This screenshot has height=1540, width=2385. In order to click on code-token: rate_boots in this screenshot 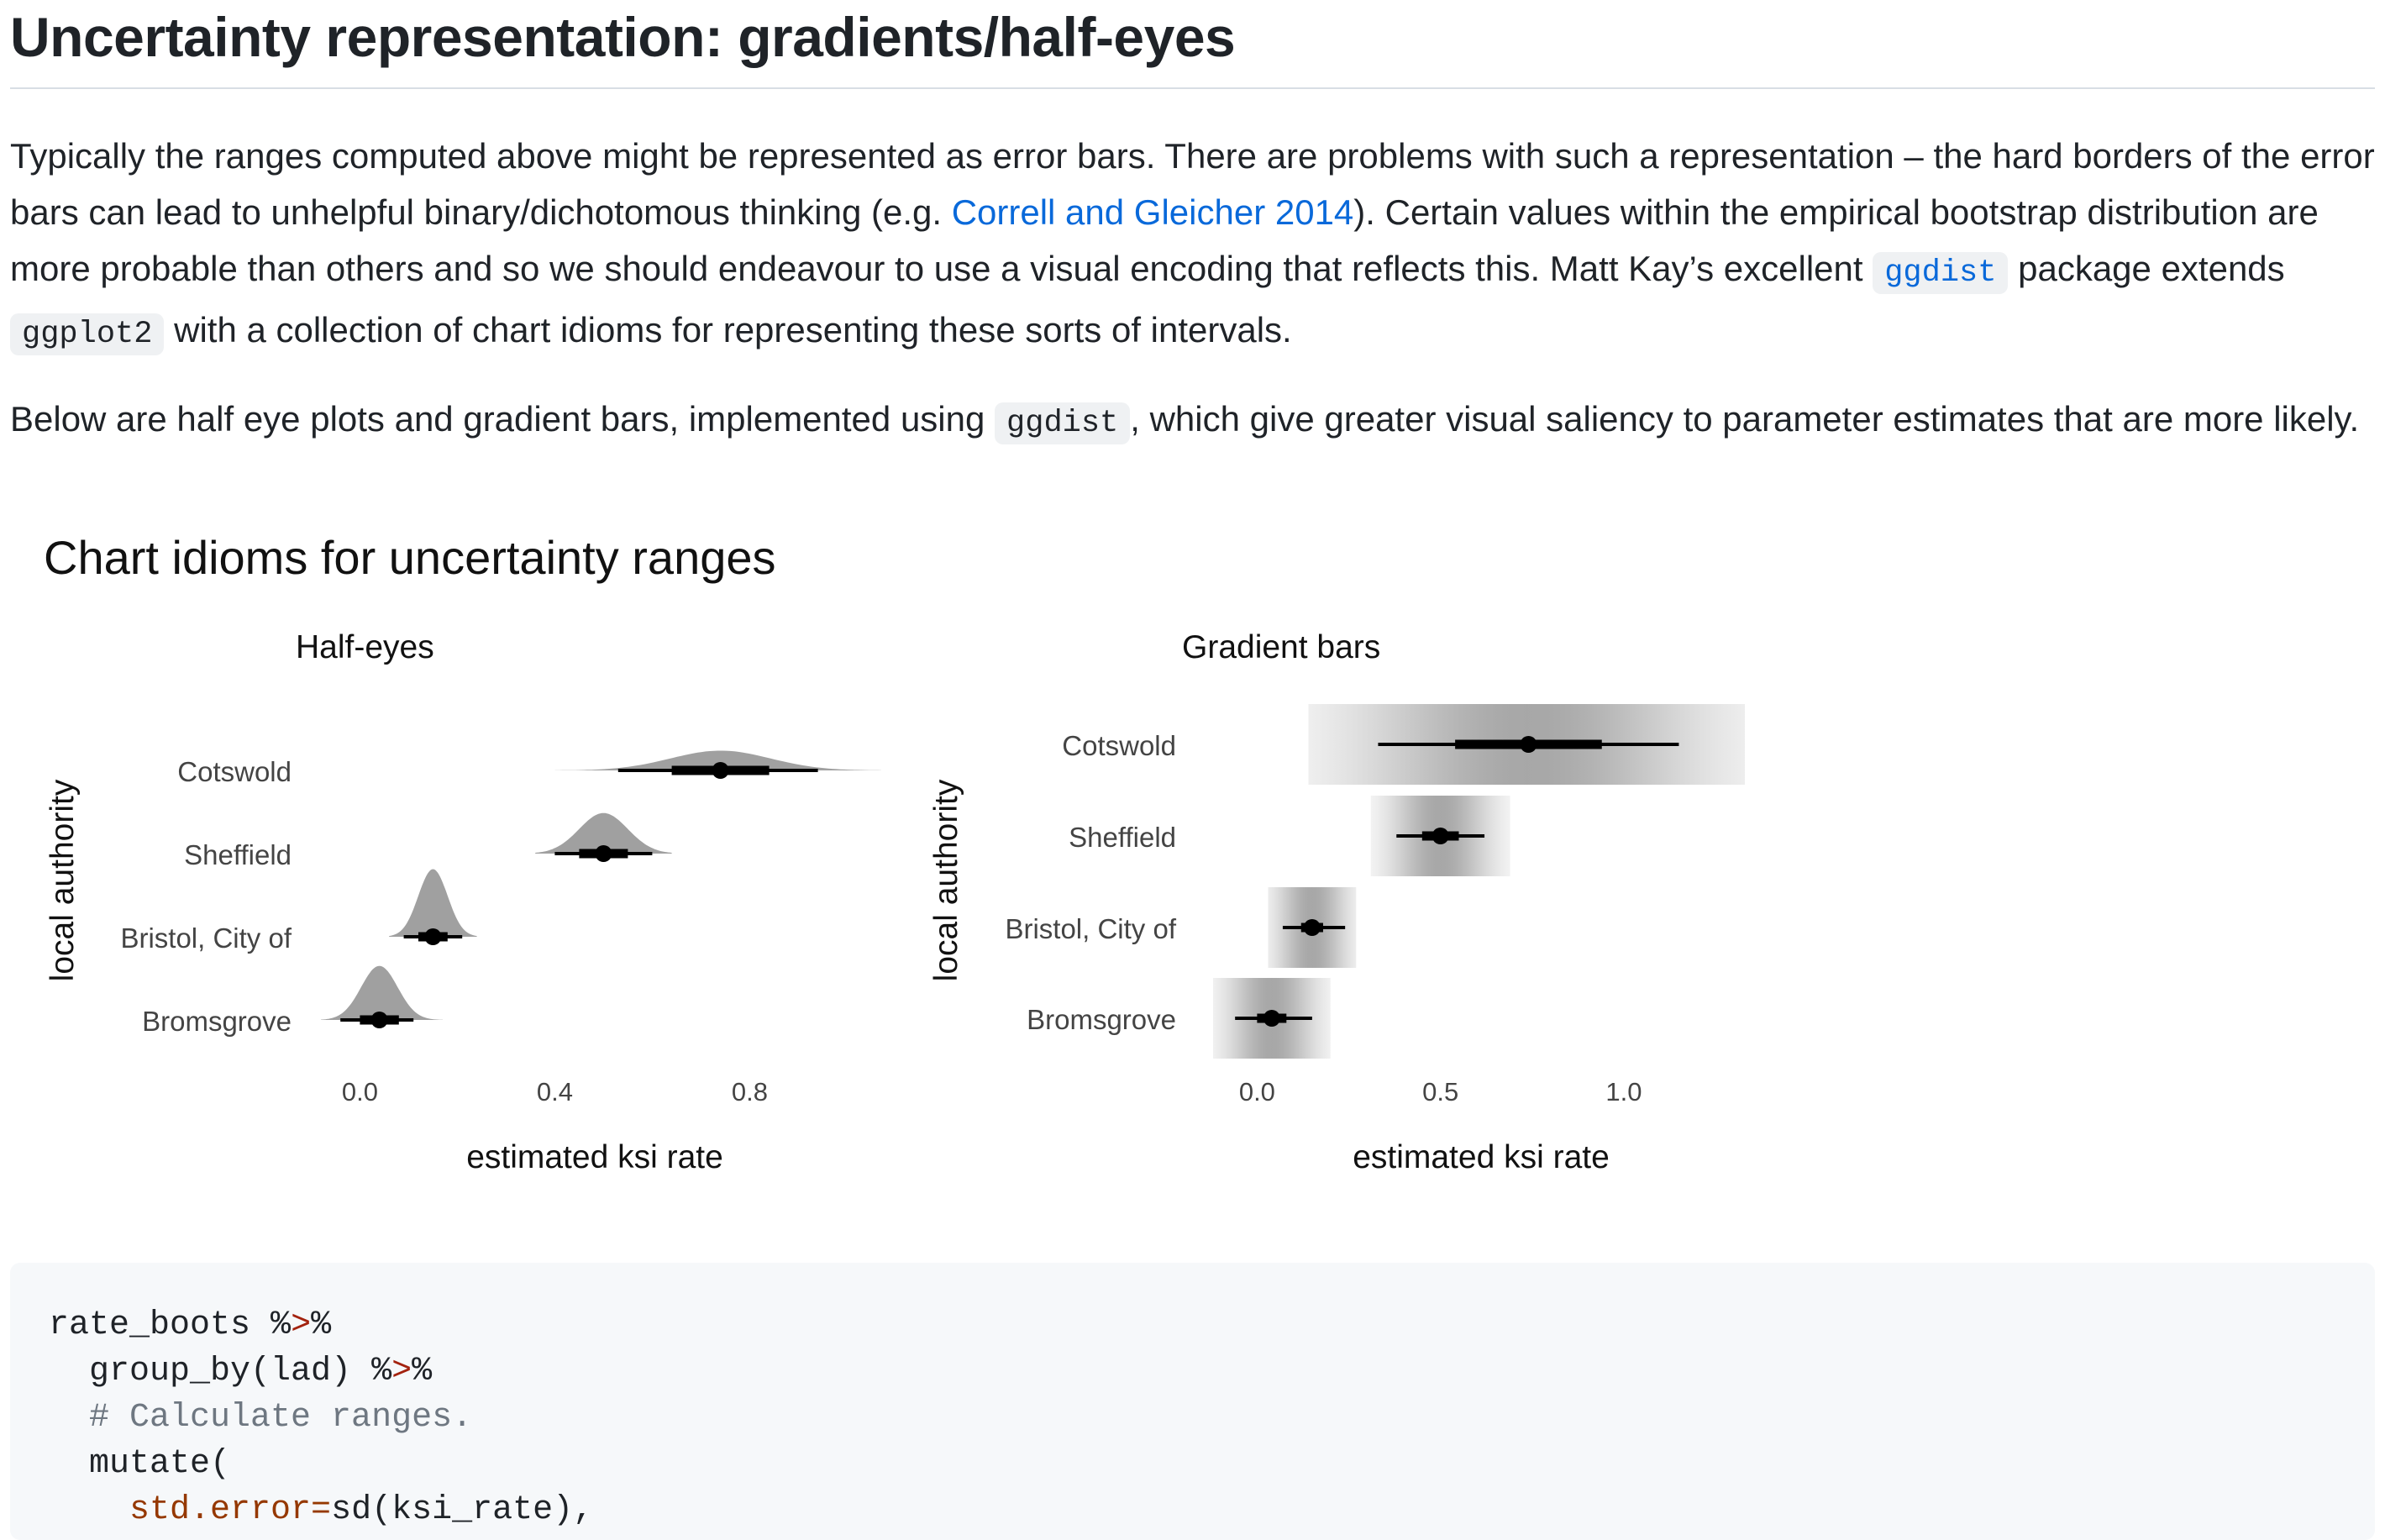, I will do `click(160, 1325)`.